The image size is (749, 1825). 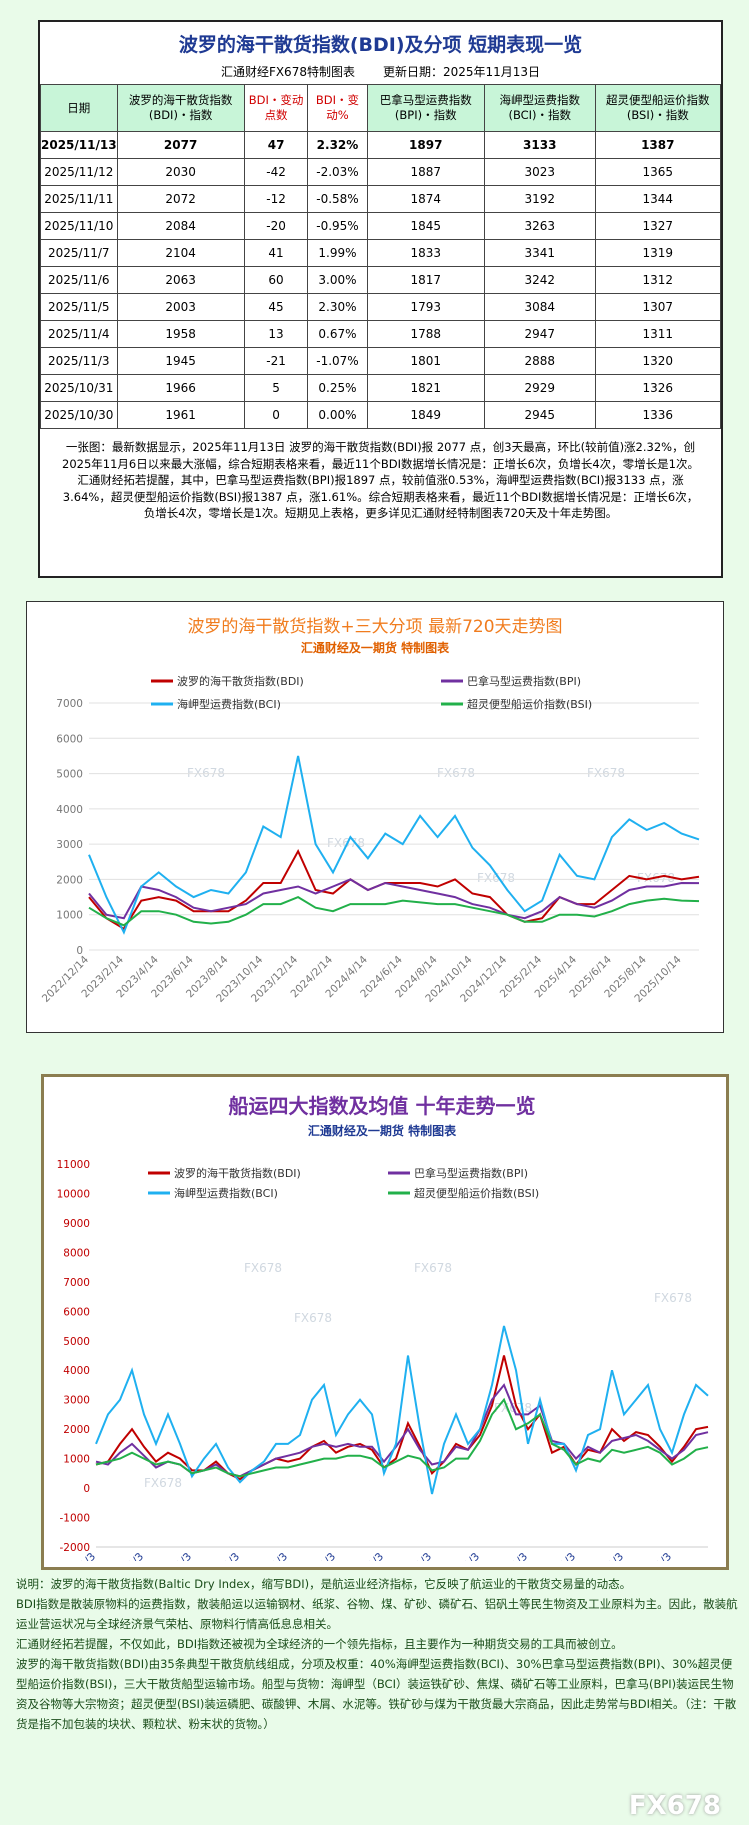 I want to click on x-tick-label: 2015/1/3, so click(x=173, y=1556).